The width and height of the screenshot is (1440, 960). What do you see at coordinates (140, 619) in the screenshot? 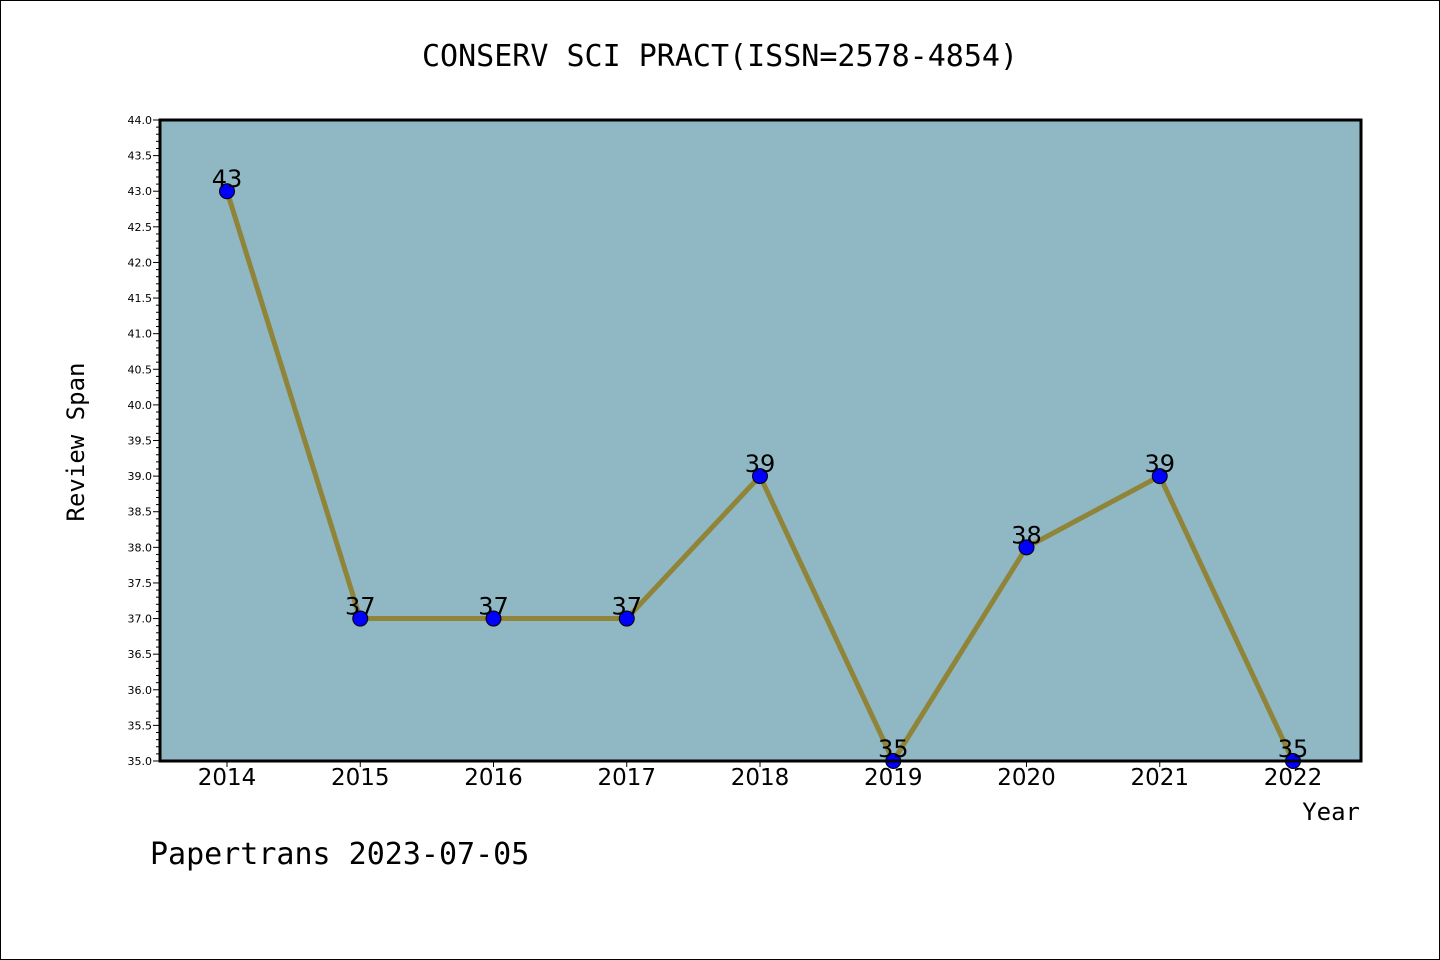
I see `y-tick-label: 37.0` at bounding box center [140, 619].